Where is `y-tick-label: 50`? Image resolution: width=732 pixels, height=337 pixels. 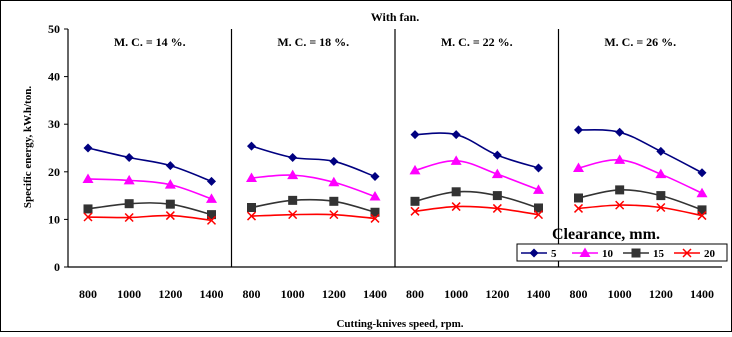 y-tick-label: 50 is located at coordinates (54, 29).